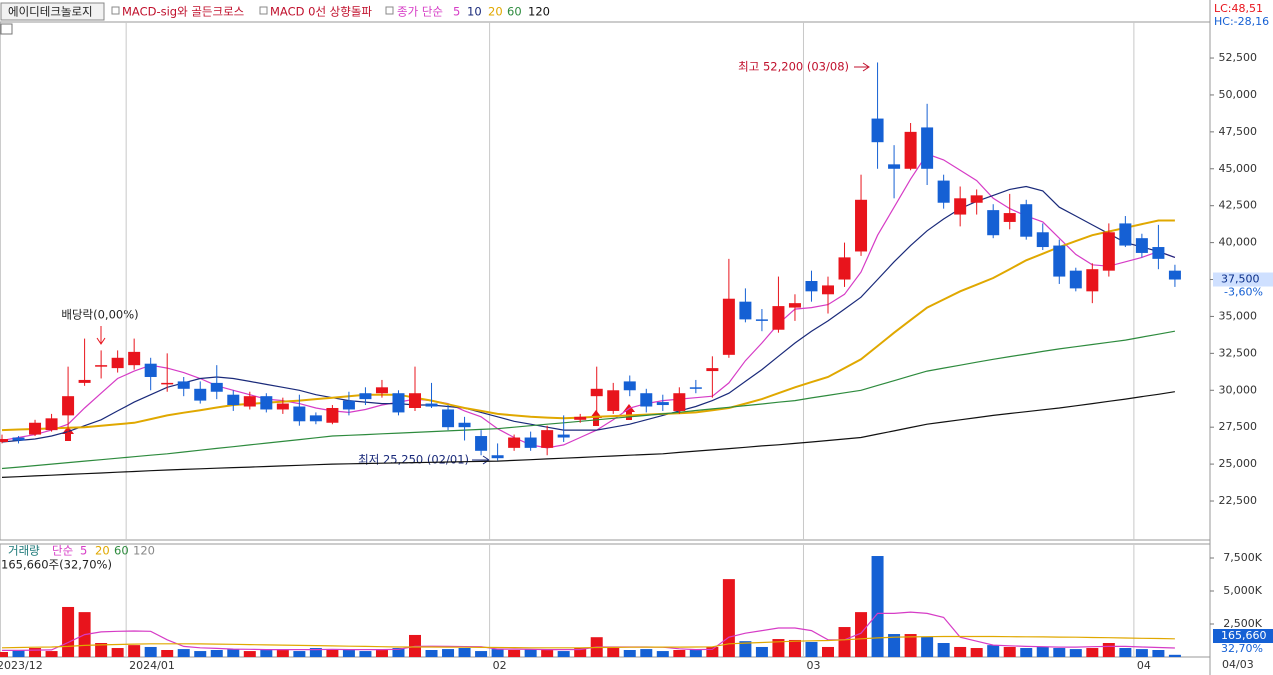 The height and width of the screenshot is (675, 1273). What do you see at coordinates (1238, 94) in the screenshot?
I see `y-tick-label: 50,000` at bounding box center [1238, 94].